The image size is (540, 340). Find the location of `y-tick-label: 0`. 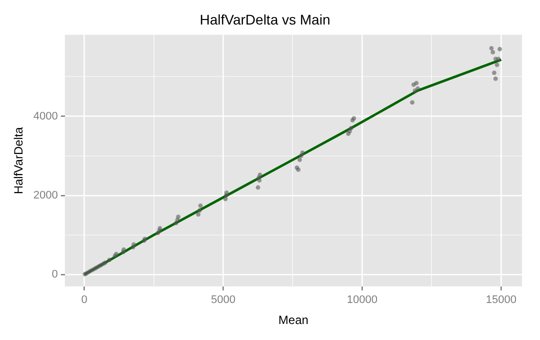

y-tick-label: 0 is located at coordinates (55, 274).